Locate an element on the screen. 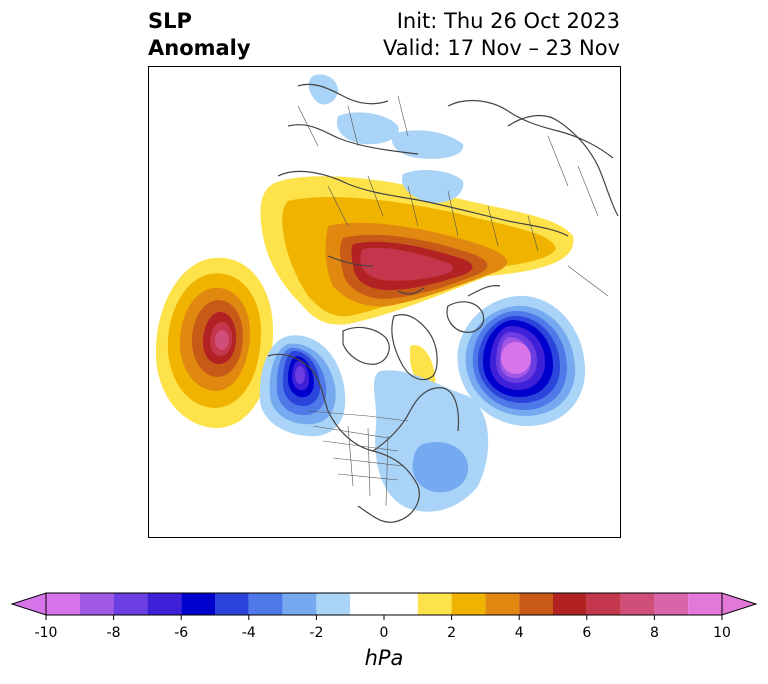 The image size is (768, 684). colorbar-unit-label: hPa is located at coordinates (384, 658).